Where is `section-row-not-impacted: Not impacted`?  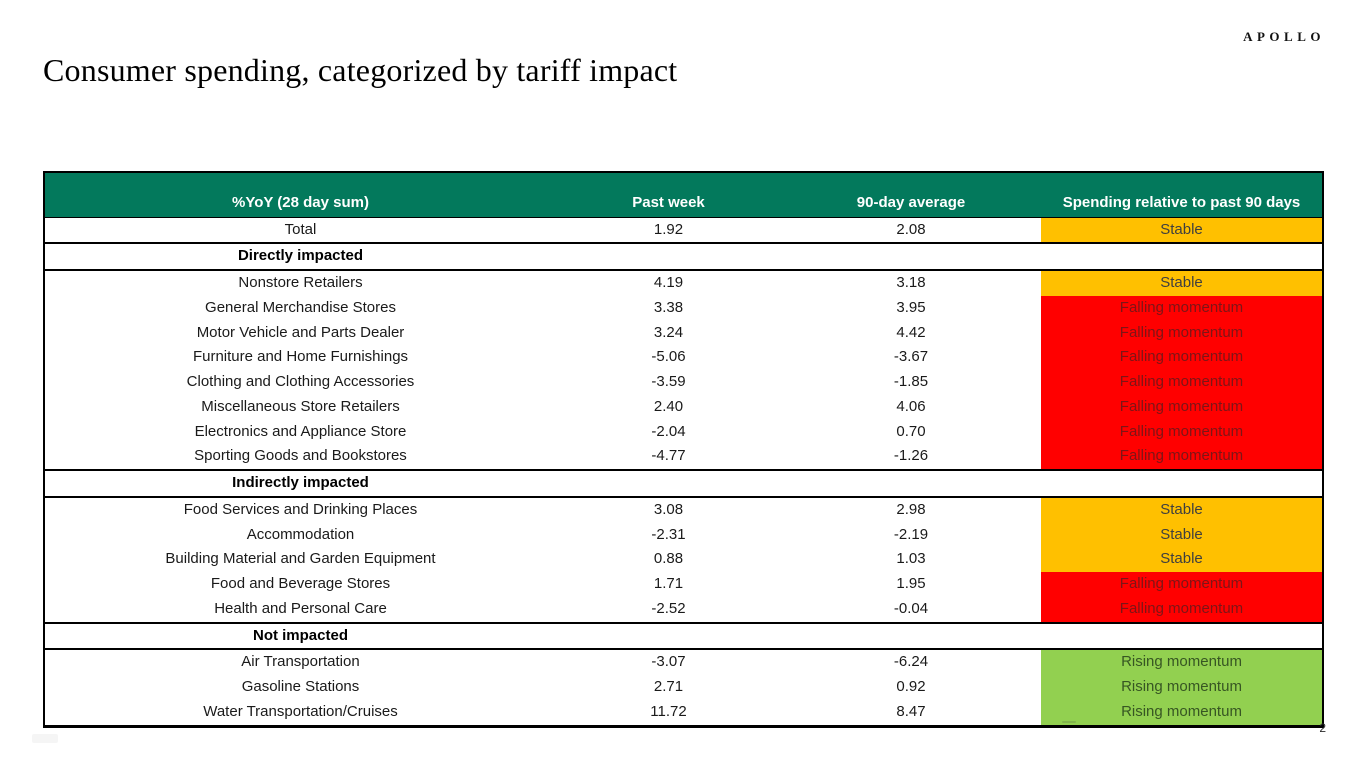
section-row-not-impacted: Not impacted is located at coordinates (683, 636).